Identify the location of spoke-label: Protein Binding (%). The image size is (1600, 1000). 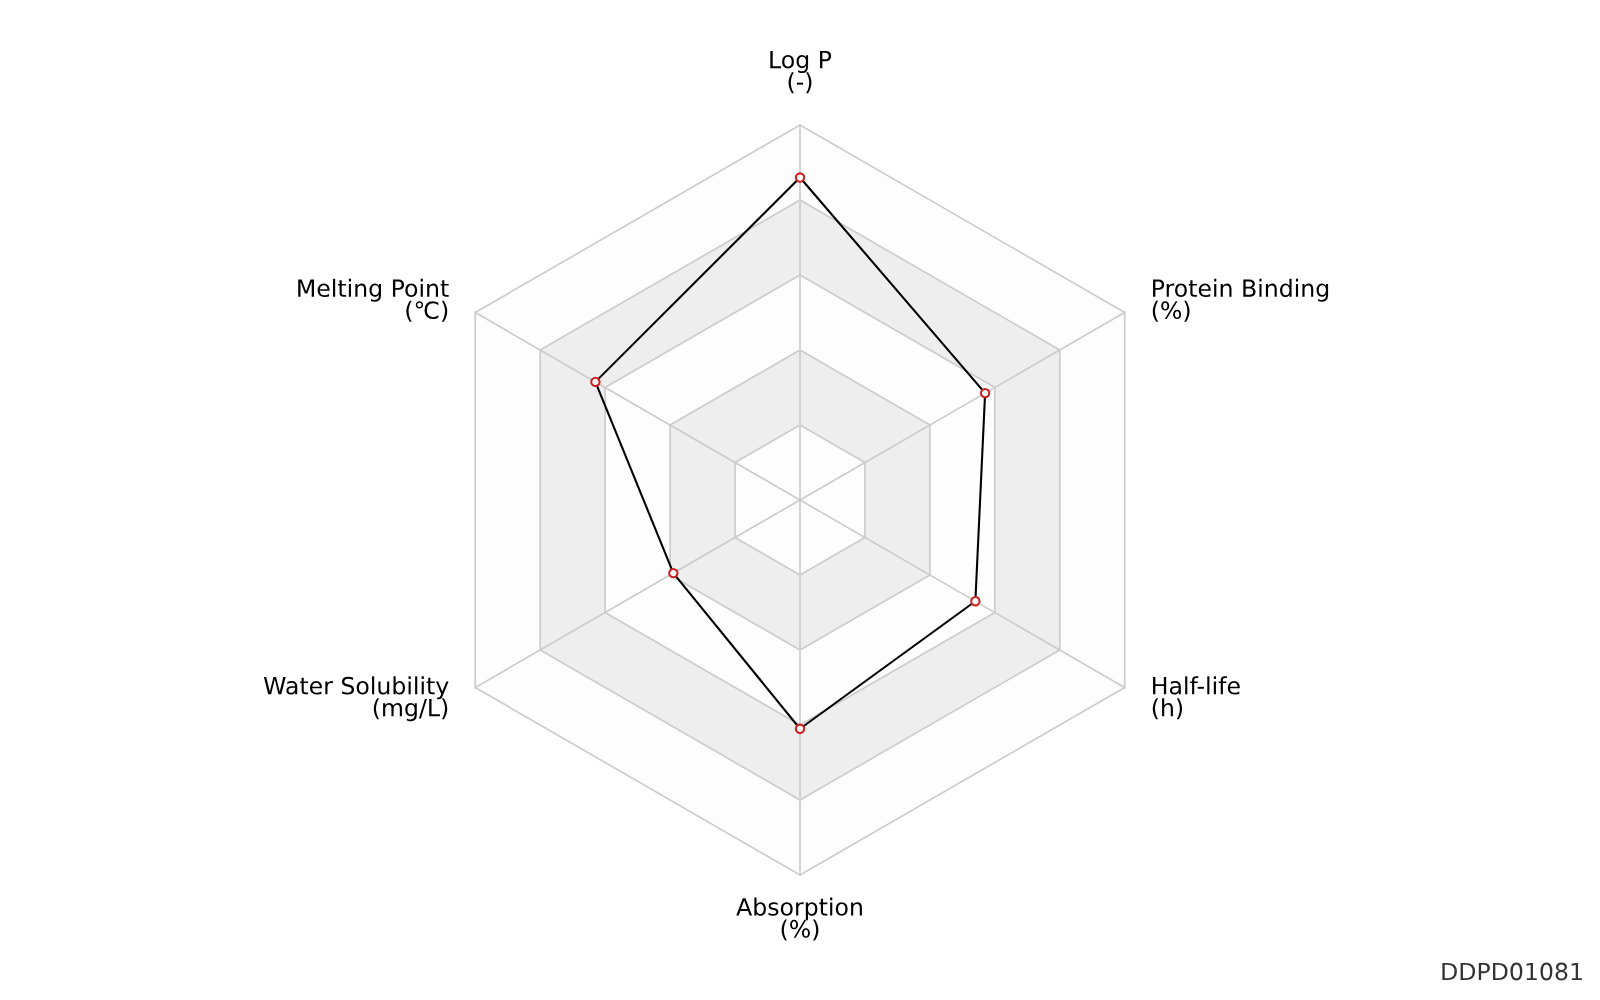
(1240, 300).